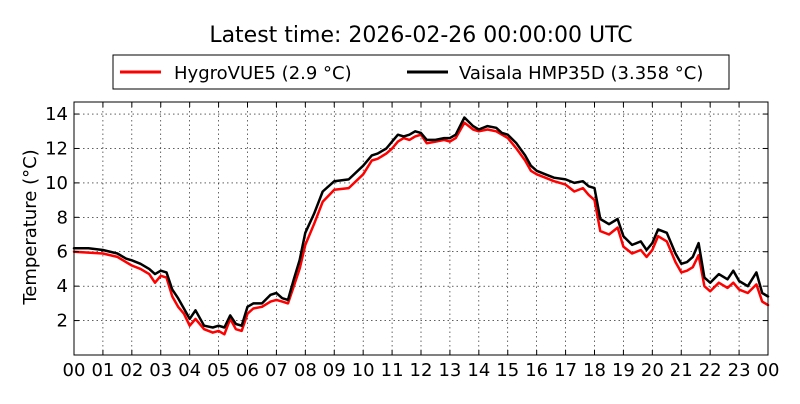  What do you see at coordinates (652, 370) in the screenshot?
I see `x-tick-label: 20` at bounding box center [652, 370].